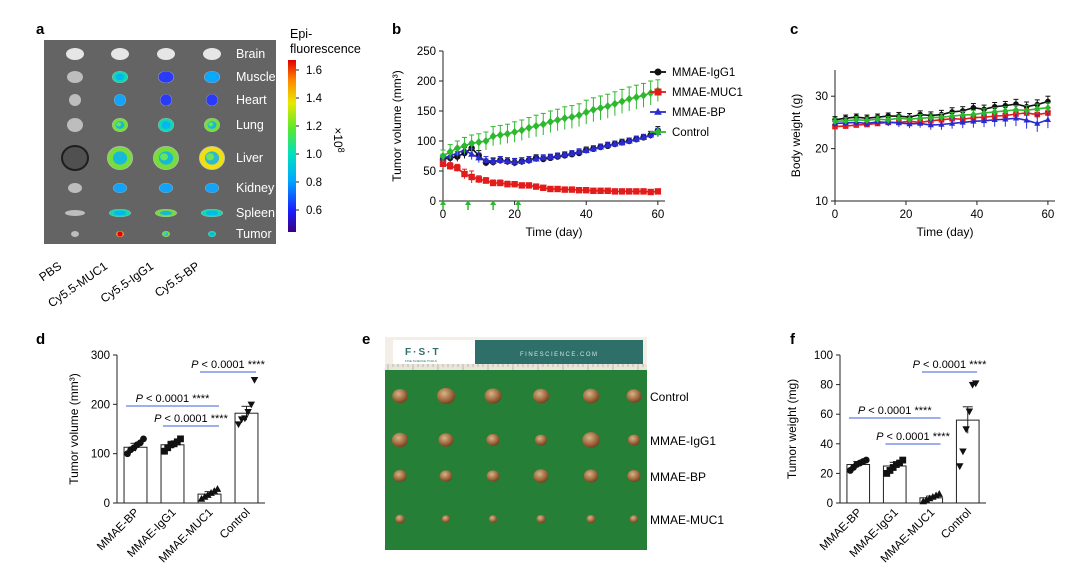  Describe the element at coordinates (250, 54) in the screenshot. I see `organ-label-brain: Brain` at that location.